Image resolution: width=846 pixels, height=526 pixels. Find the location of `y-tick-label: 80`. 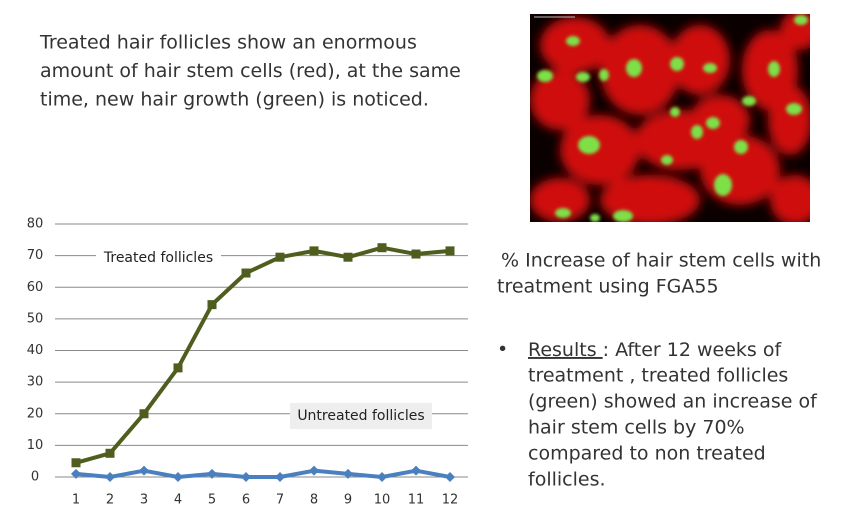

y-tick-label: 80 is located at coordinates (35, 224).